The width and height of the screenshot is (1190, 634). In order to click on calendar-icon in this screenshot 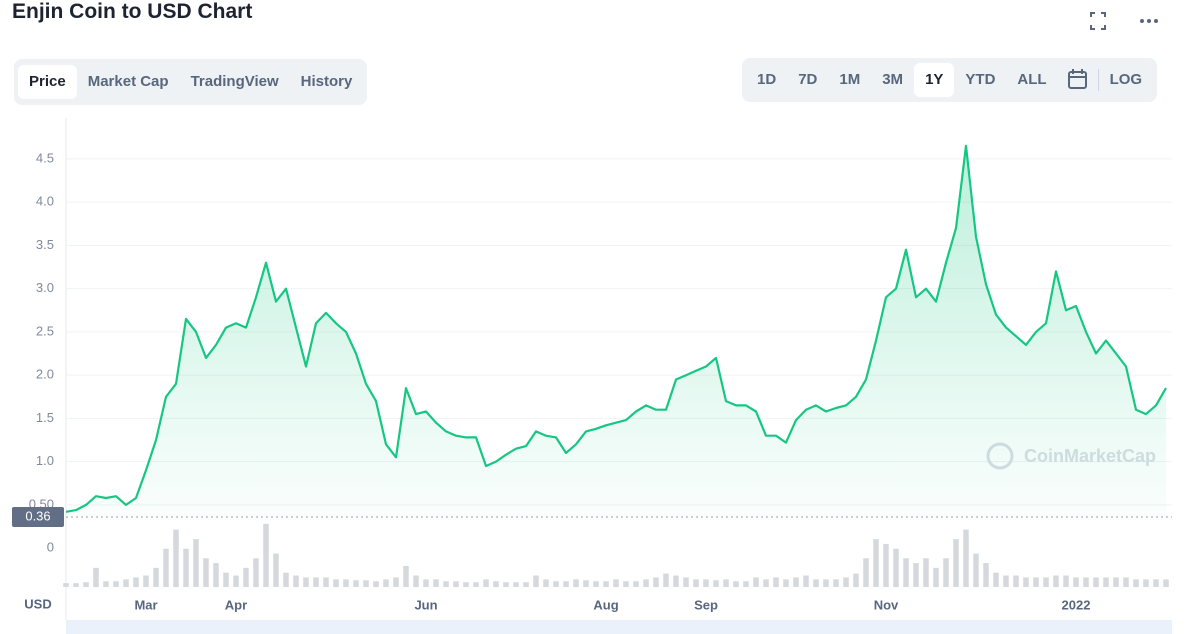, I will do `click(1078, 80)`.